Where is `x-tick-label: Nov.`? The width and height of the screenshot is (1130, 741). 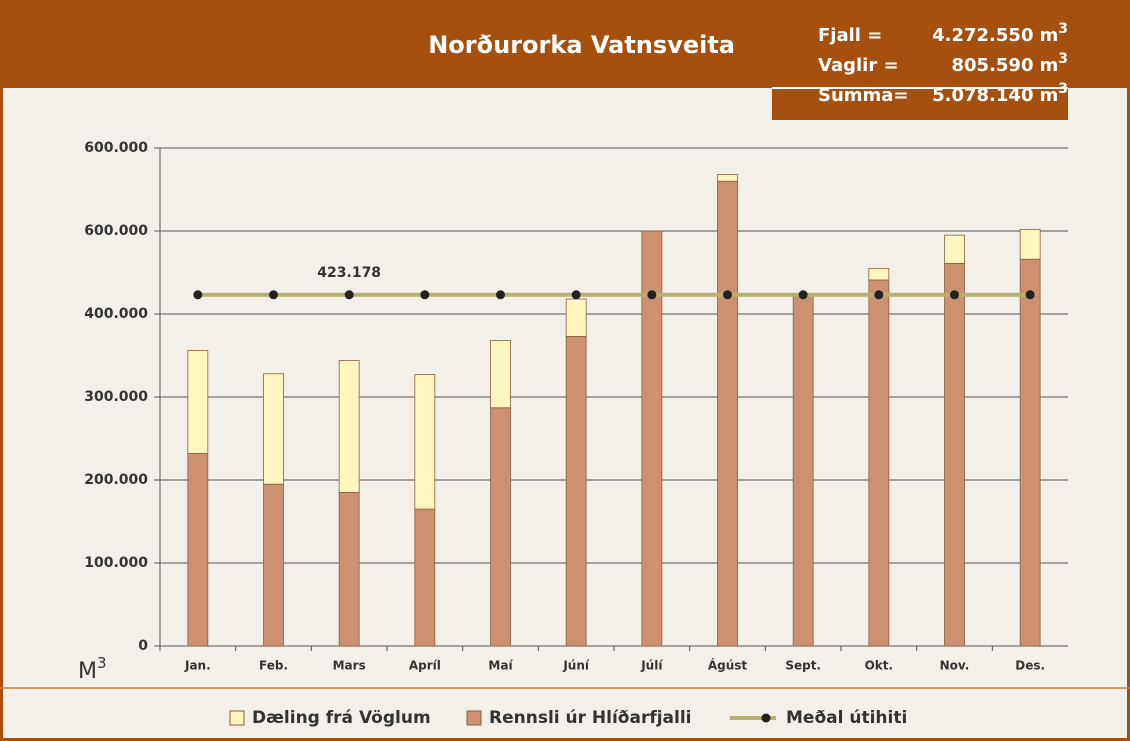
x-tick-label: Nov. is located at coordinates (955, 666).